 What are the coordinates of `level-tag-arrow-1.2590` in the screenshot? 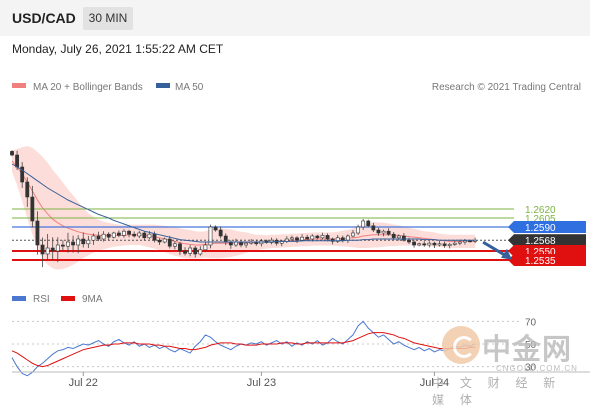 It's located at (511, 227).